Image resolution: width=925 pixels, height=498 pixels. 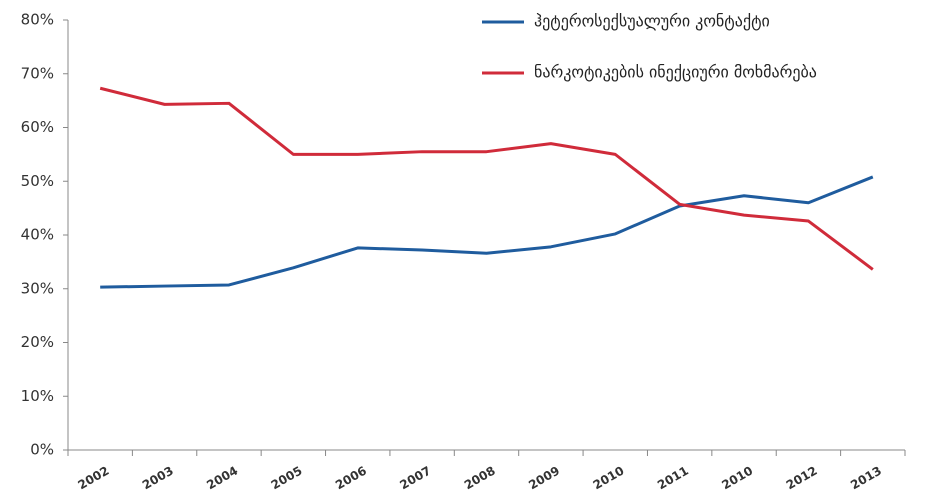 I want to click on x-tick-label: 2005, so click(x=287, y=478).